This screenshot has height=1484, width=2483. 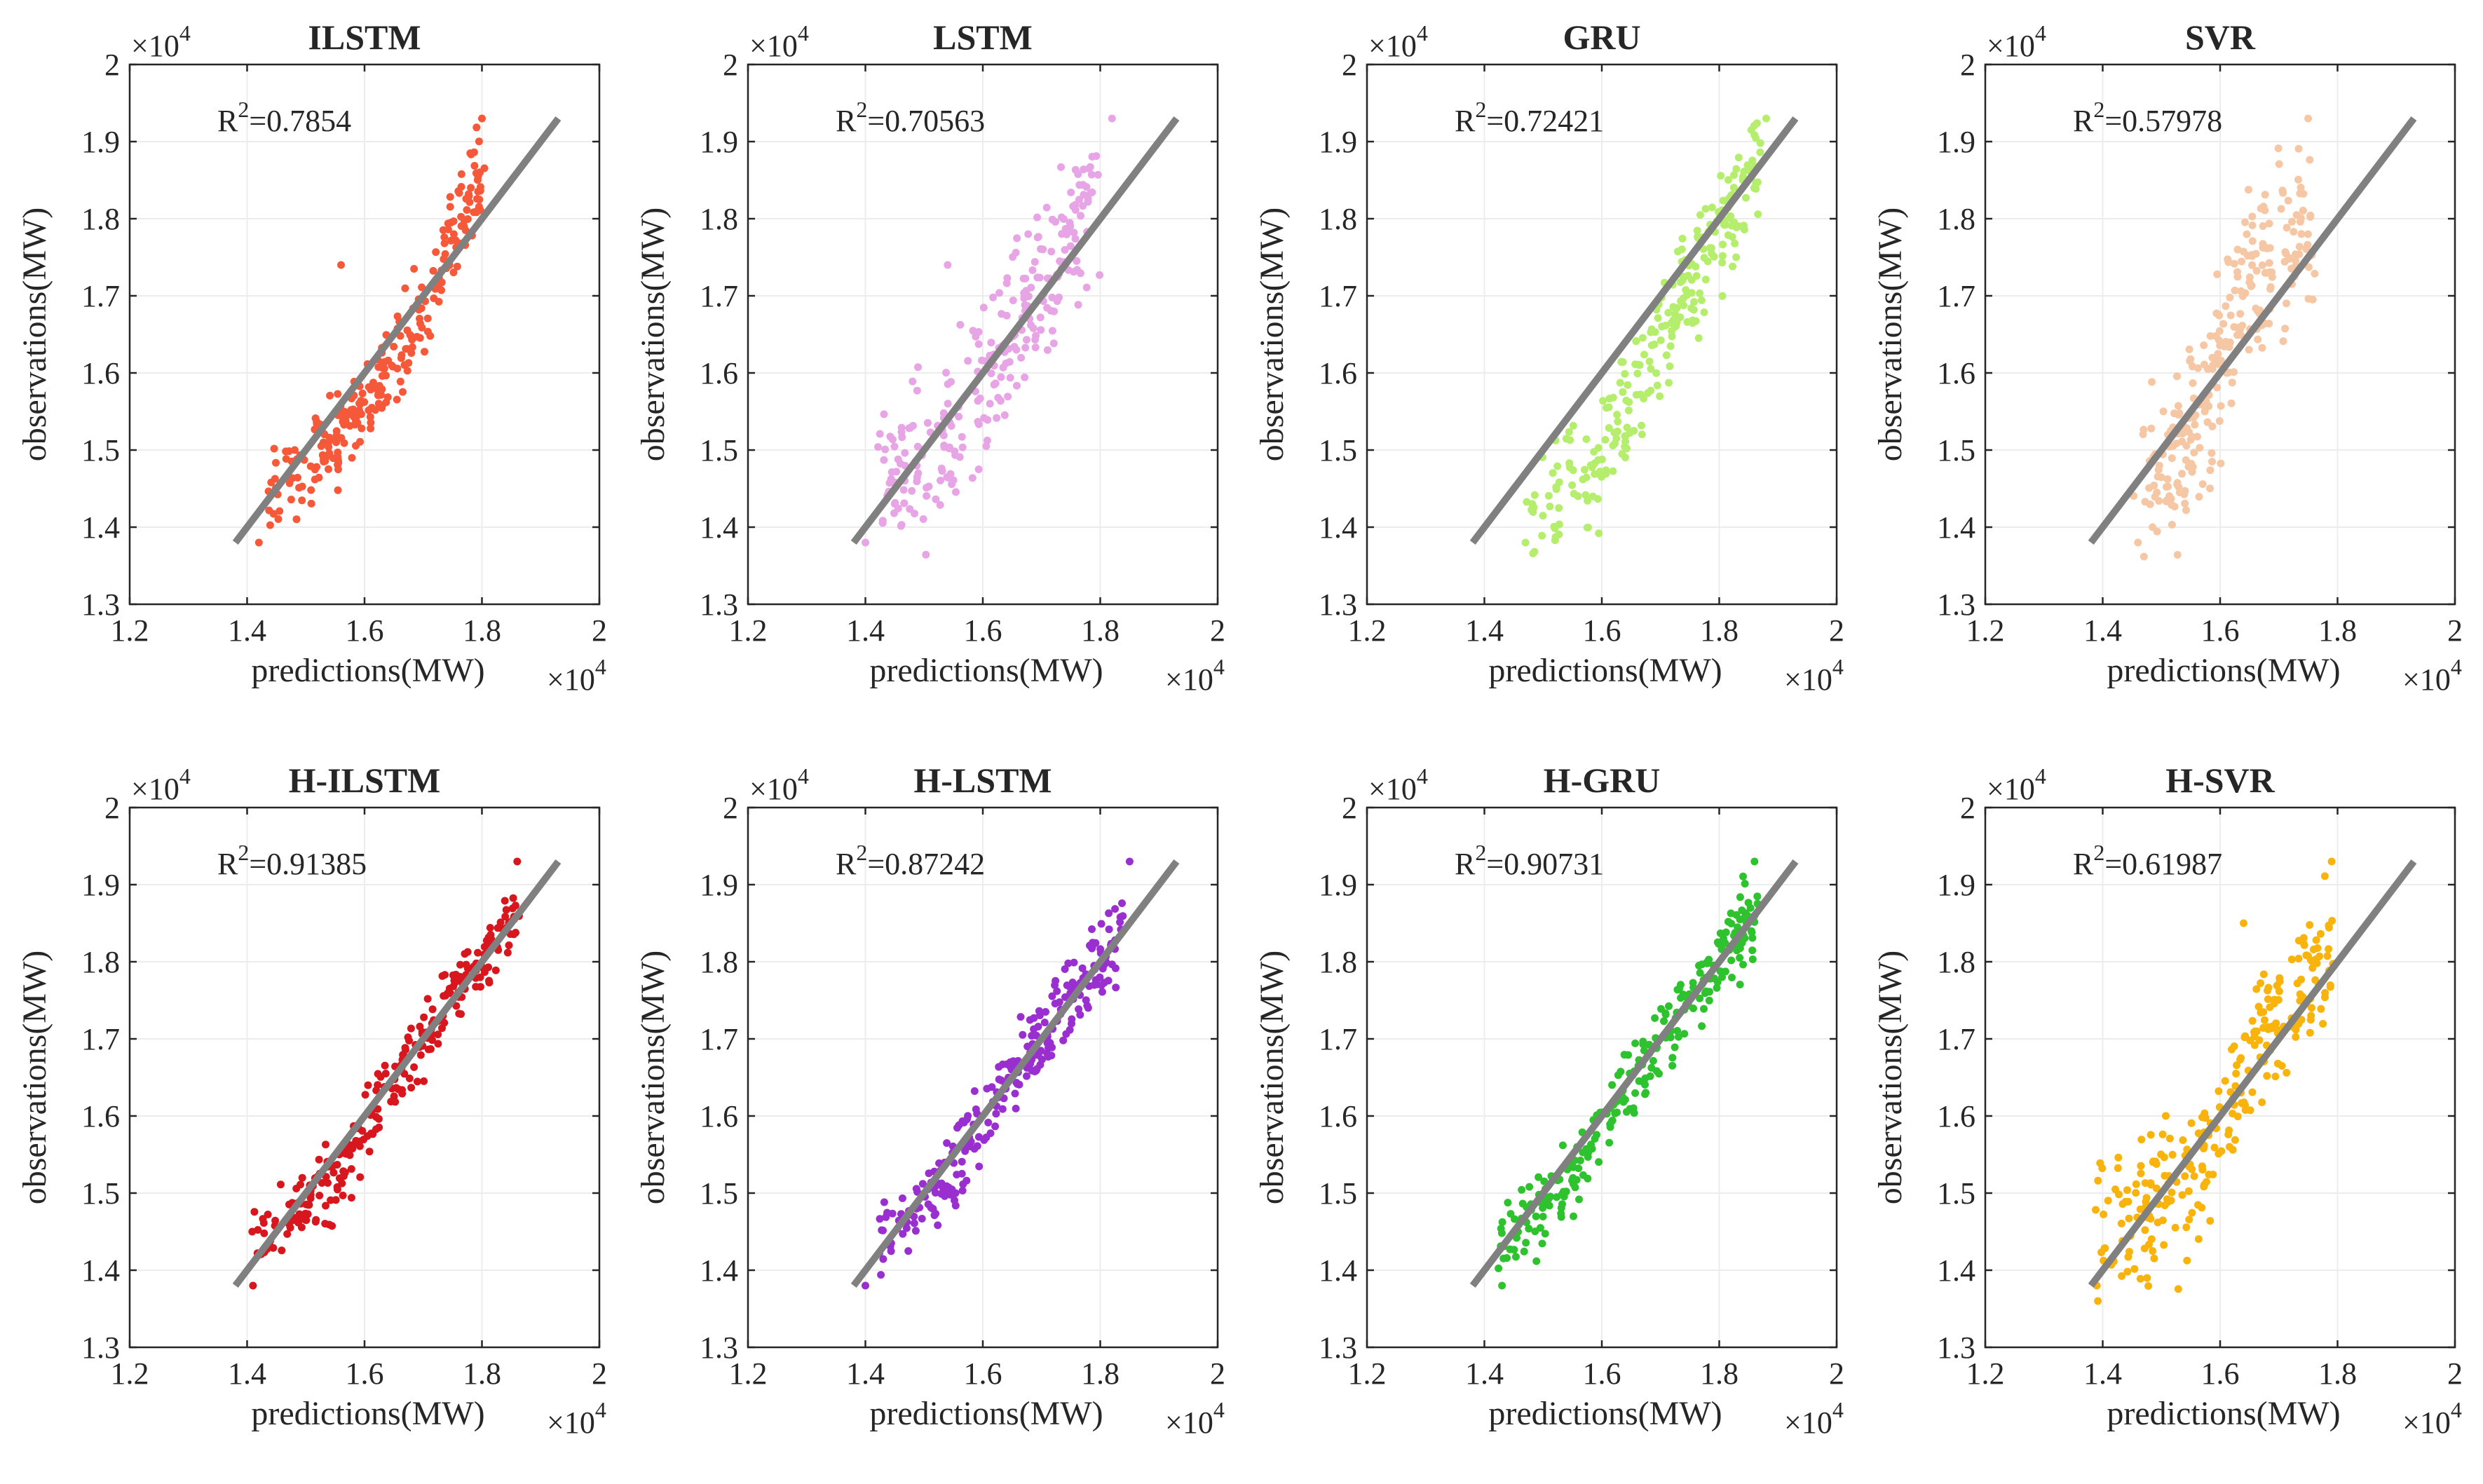 I want to click on y-tick-label: 1.9, so click(x=100, y=885).